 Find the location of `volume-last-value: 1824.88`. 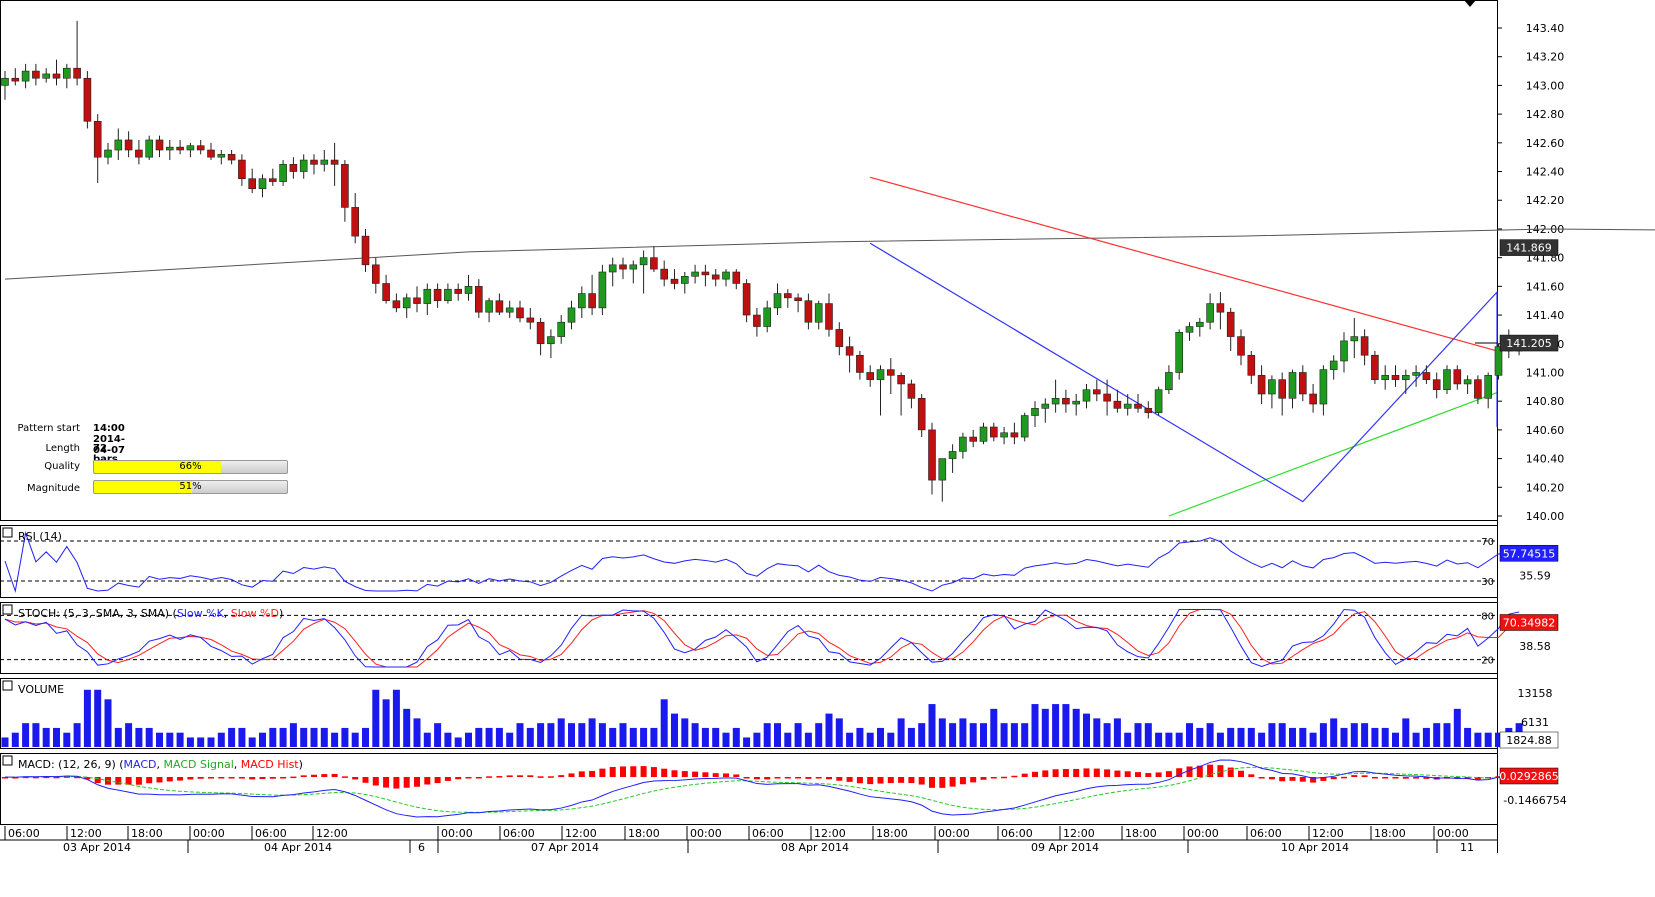

volume-last-value: 1824.88 is located at coordinates (1529, 740).